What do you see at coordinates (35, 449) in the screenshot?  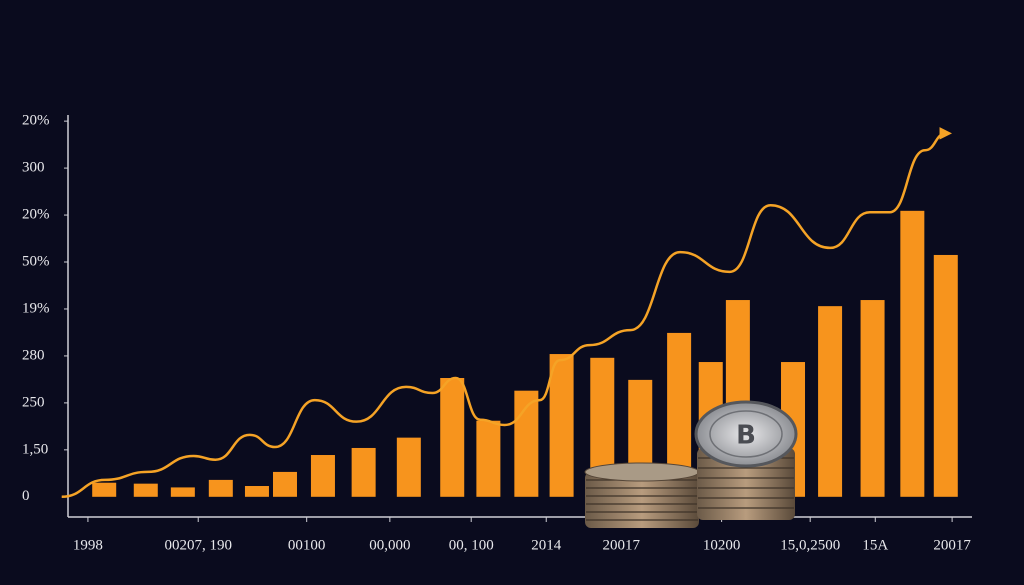 I see `y-tick-label: 1,50` at bounding box center [35, 449].